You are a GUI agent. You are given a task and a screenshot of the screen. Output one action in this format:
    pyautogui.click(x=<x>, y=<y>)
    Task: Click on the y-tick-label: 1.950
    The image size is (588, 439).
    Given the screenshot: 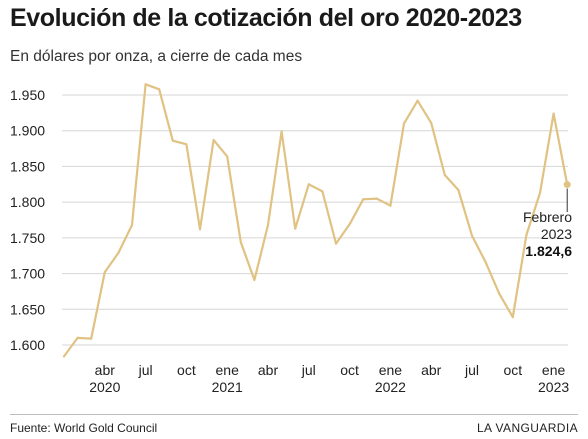 What is the action you would take?
    pyautogui.click(x=27, y=95)
    